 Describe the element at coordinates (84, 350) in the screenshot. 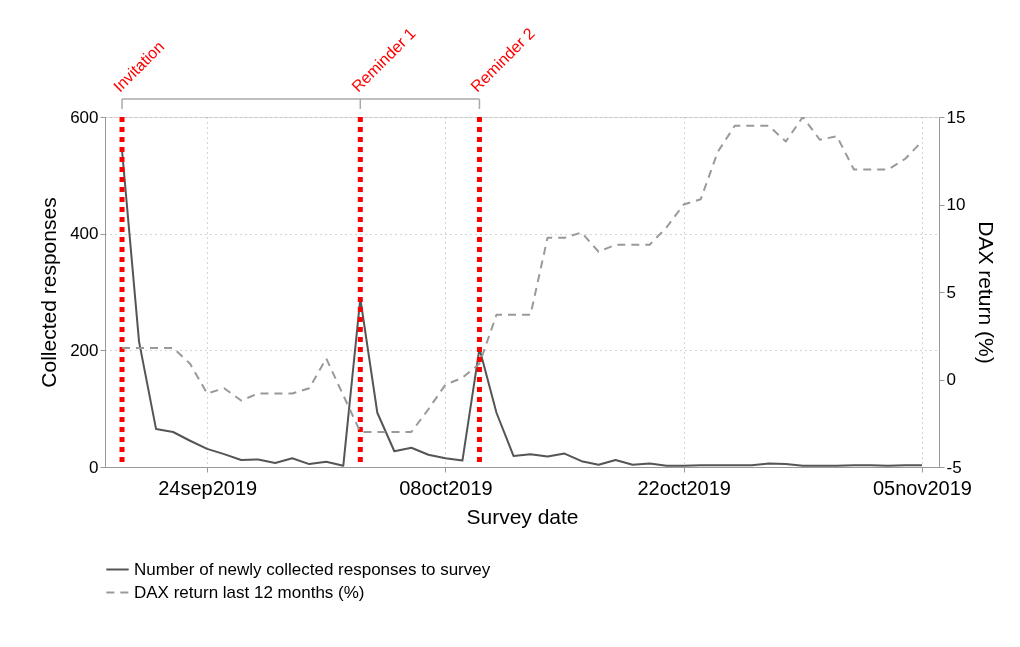

I see `y-tick-label: 200` at that location.